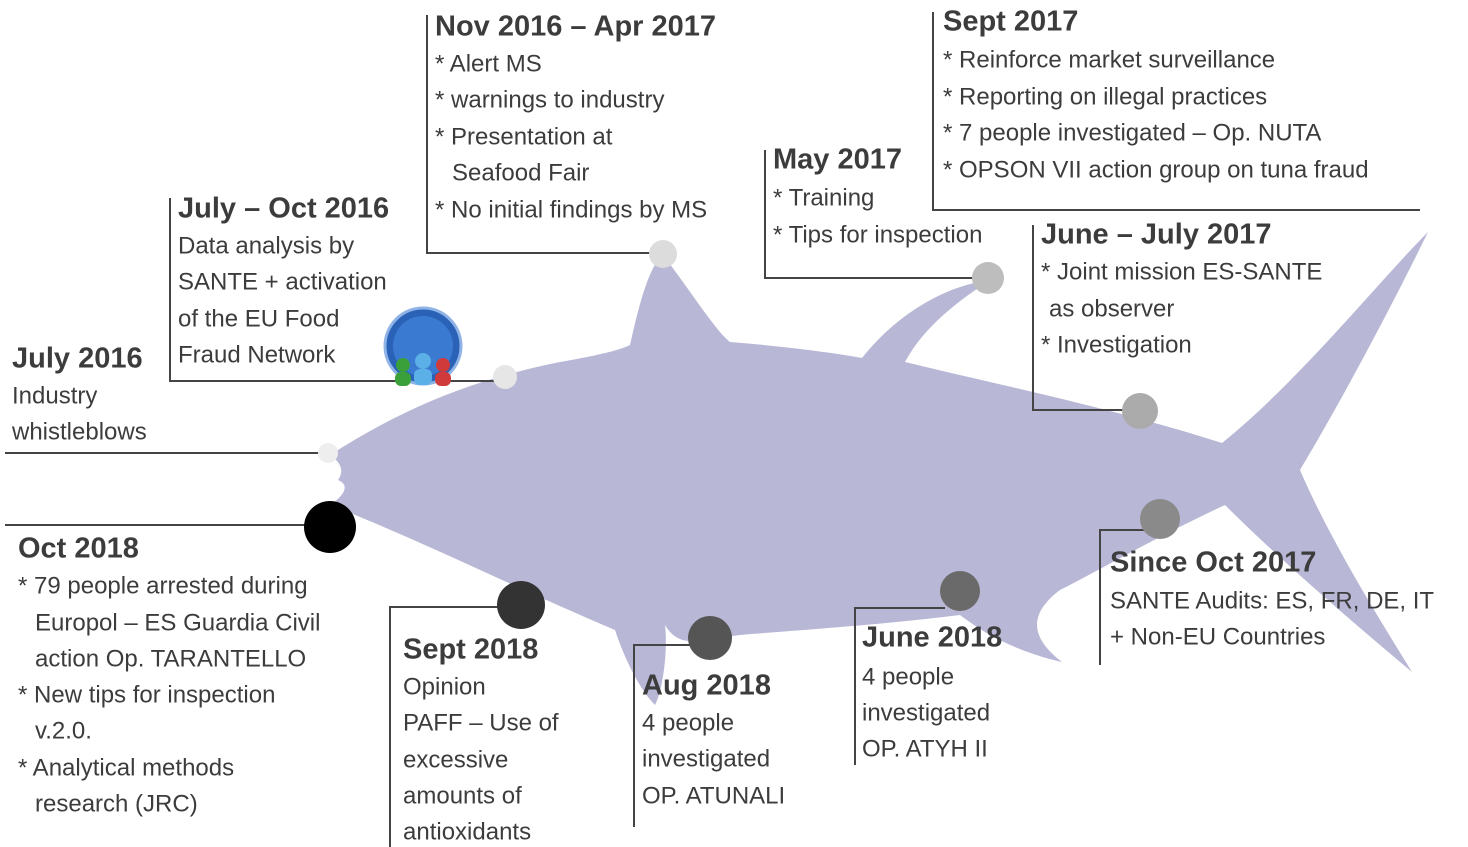 The width and height of the screenshot is (1468, 847). Describe the element at coordinates (126, 767) in the screenshot. I see `event-line: * Analytical methods` at that location.